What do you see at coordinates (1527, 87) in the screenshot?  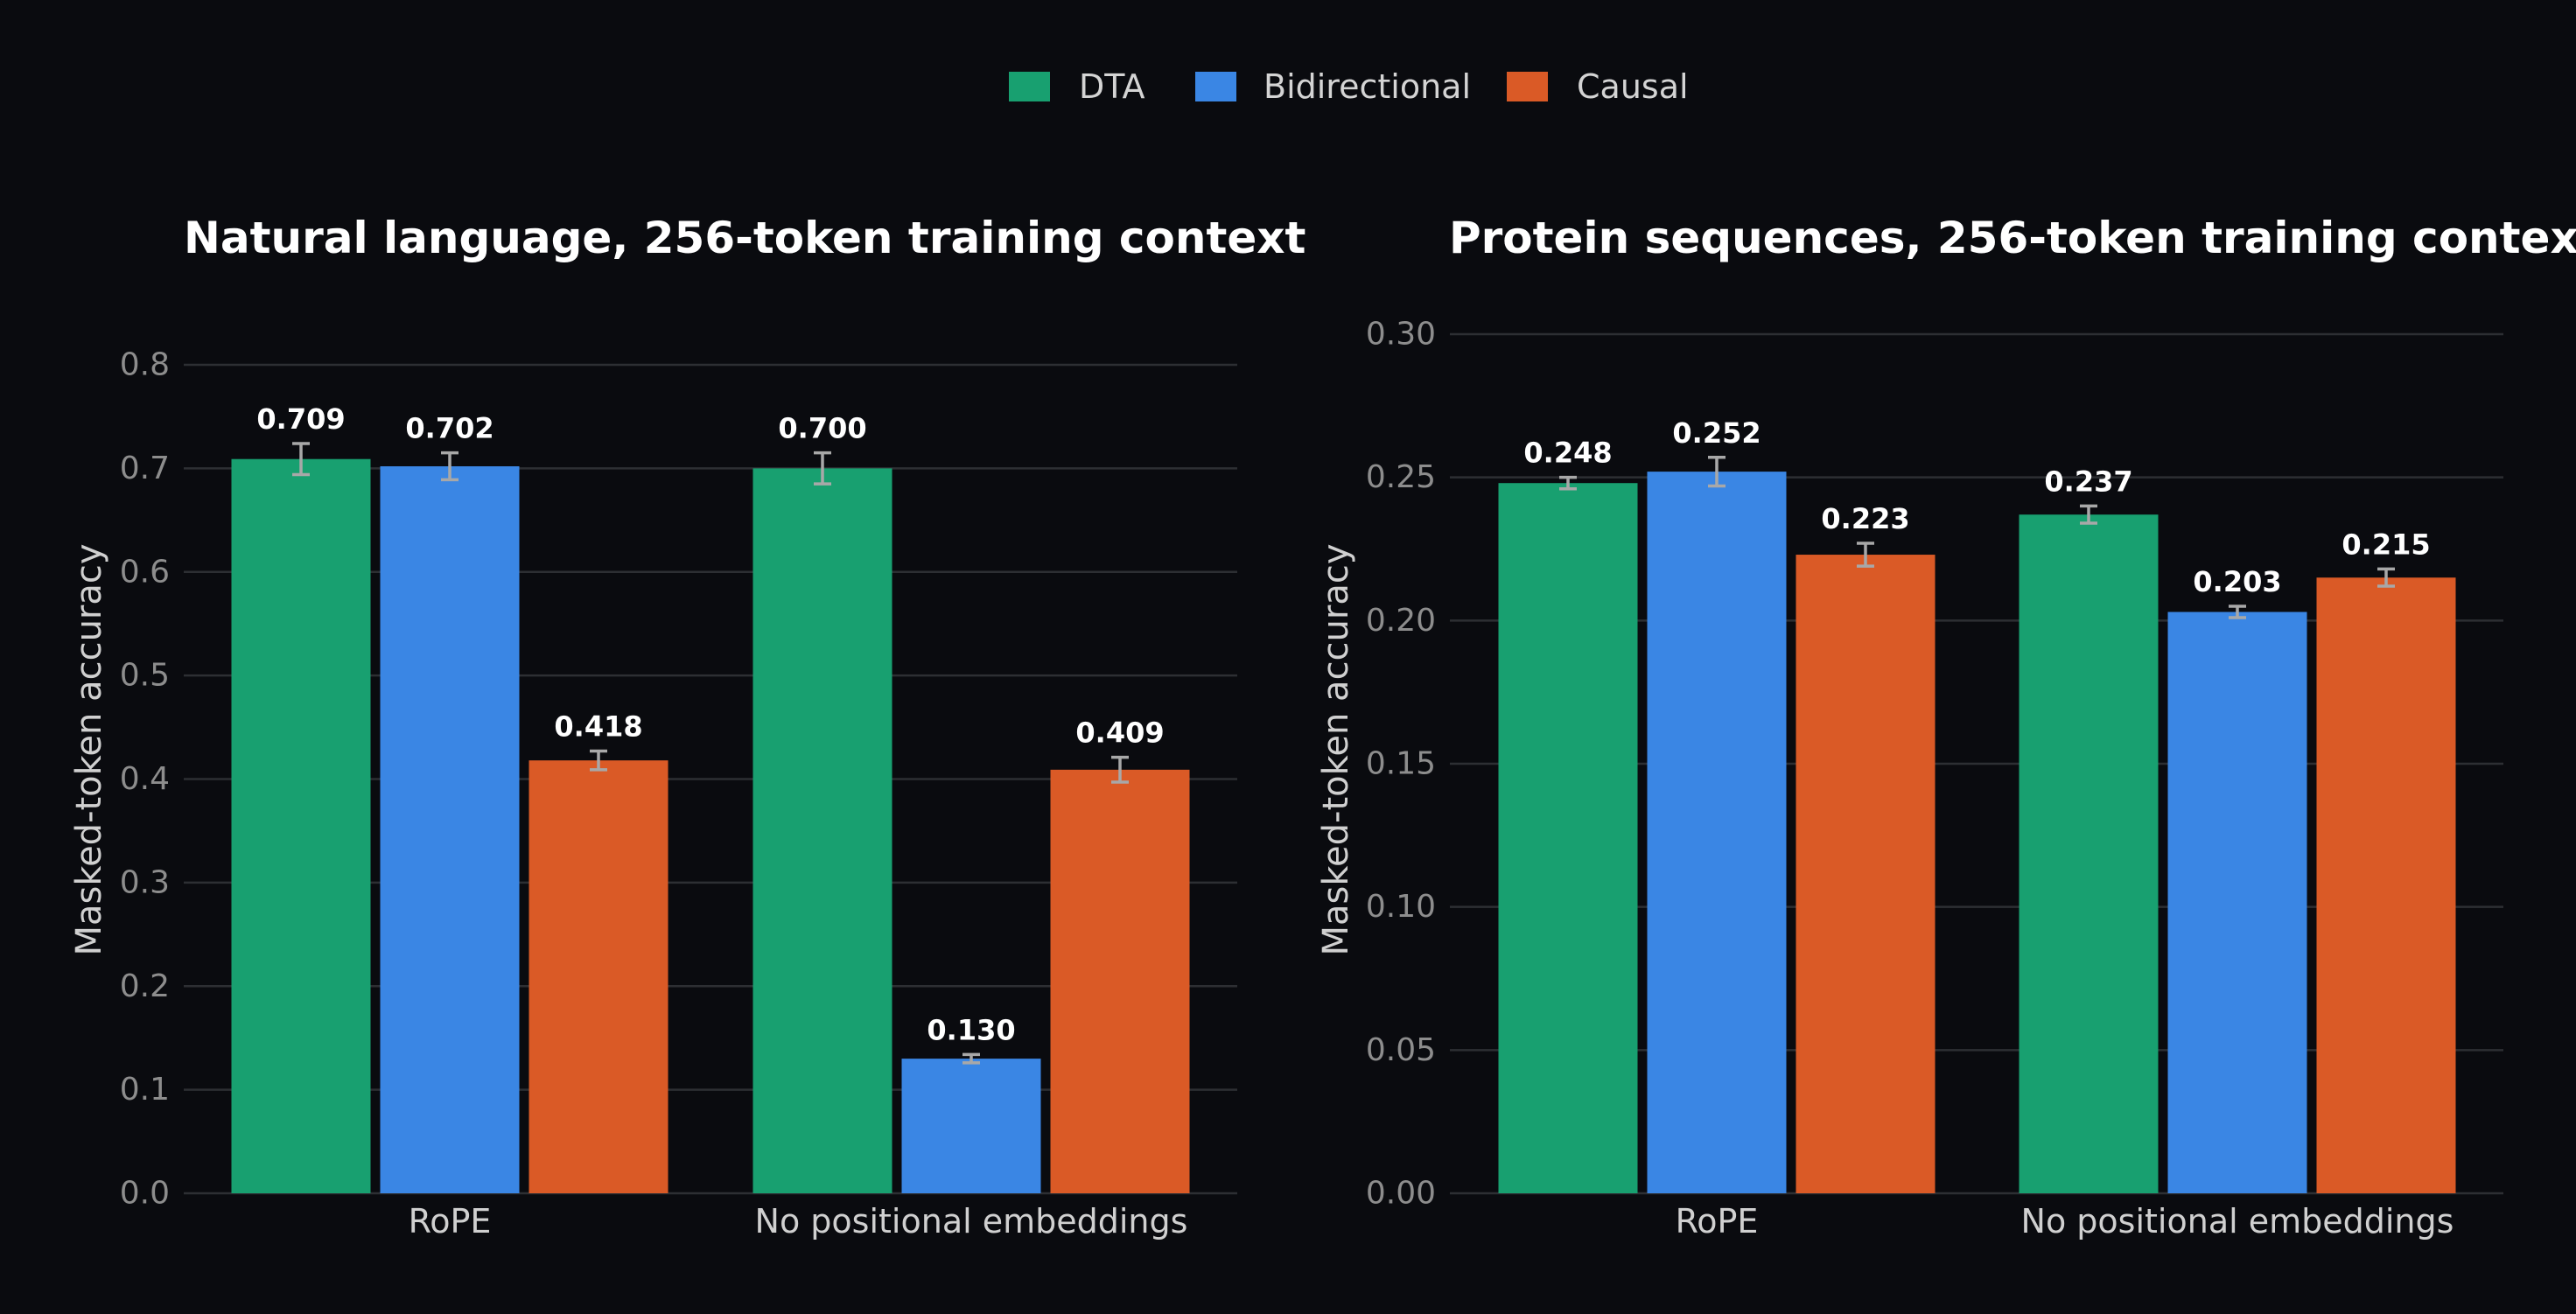 I see `legend-swatch-causal` at bounding box center [1527, 87].